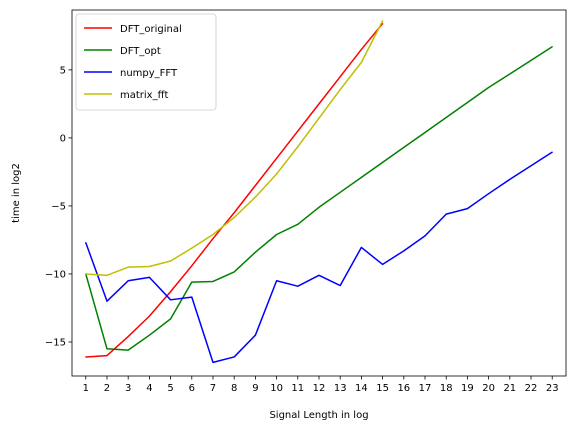 The width and height of the screenshot is (574, 432). I want to click on legend-label-dft-original: DFT_original, so click(151, 29).